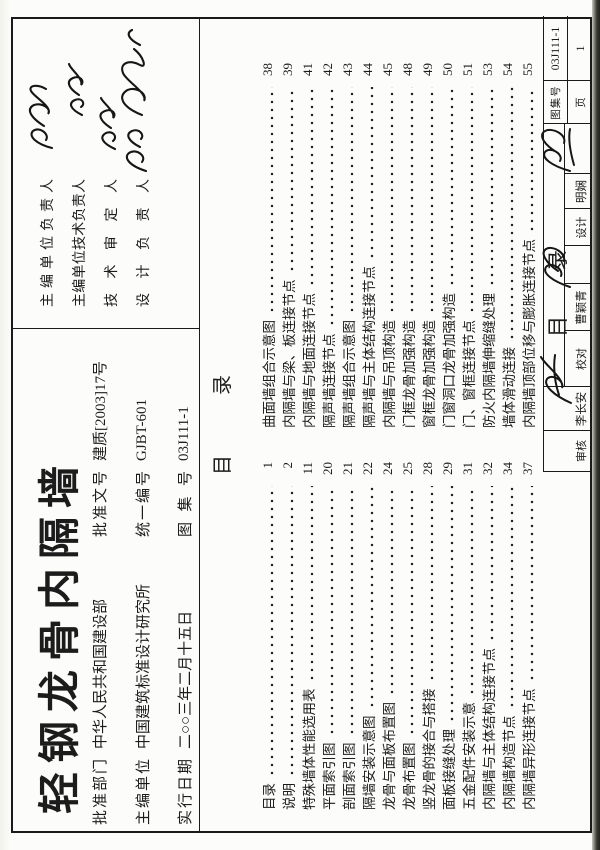  What do you see at coordinates (143, 504) in the screenshot?
I see `info-label: 统一编号` at bounding box center [143, 504].